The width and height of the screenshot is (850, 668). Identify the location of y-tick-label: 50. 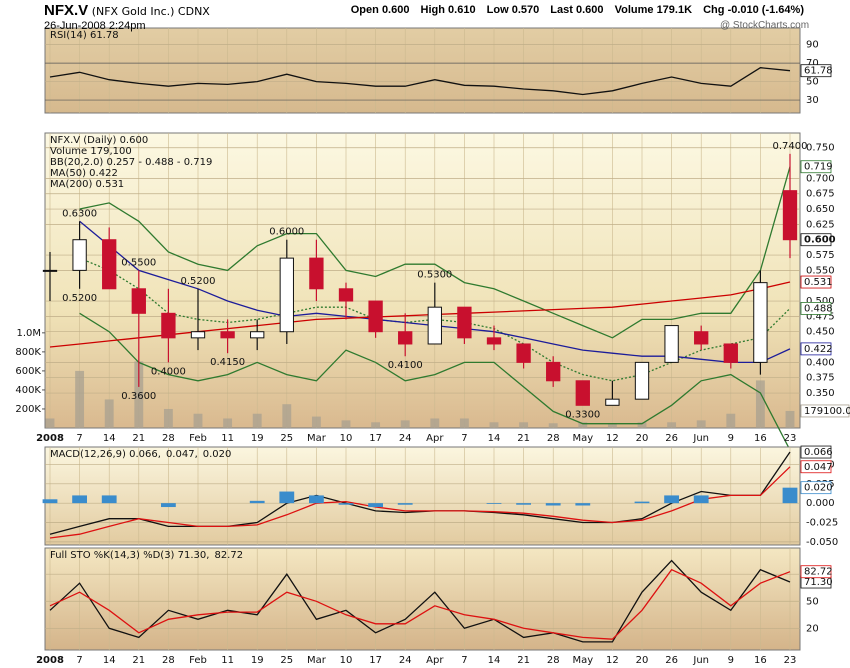
(812, 601).